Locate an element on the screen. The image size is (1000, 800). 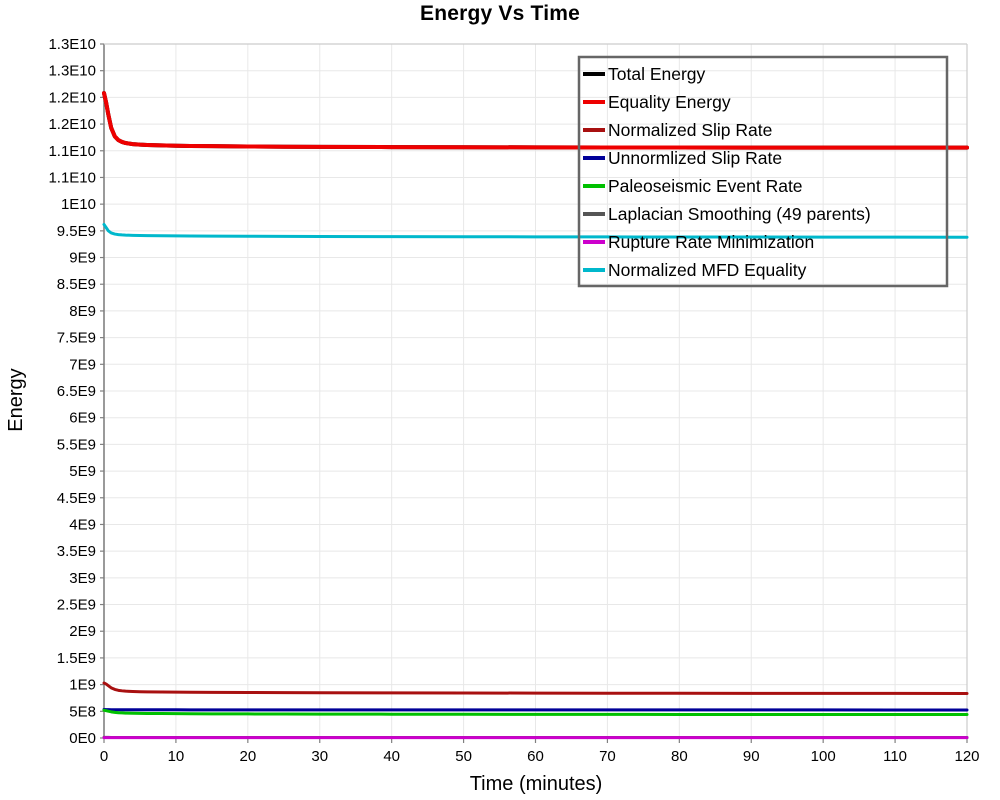
y-tick-label: 5E9 is located at coordinates (82, 471).